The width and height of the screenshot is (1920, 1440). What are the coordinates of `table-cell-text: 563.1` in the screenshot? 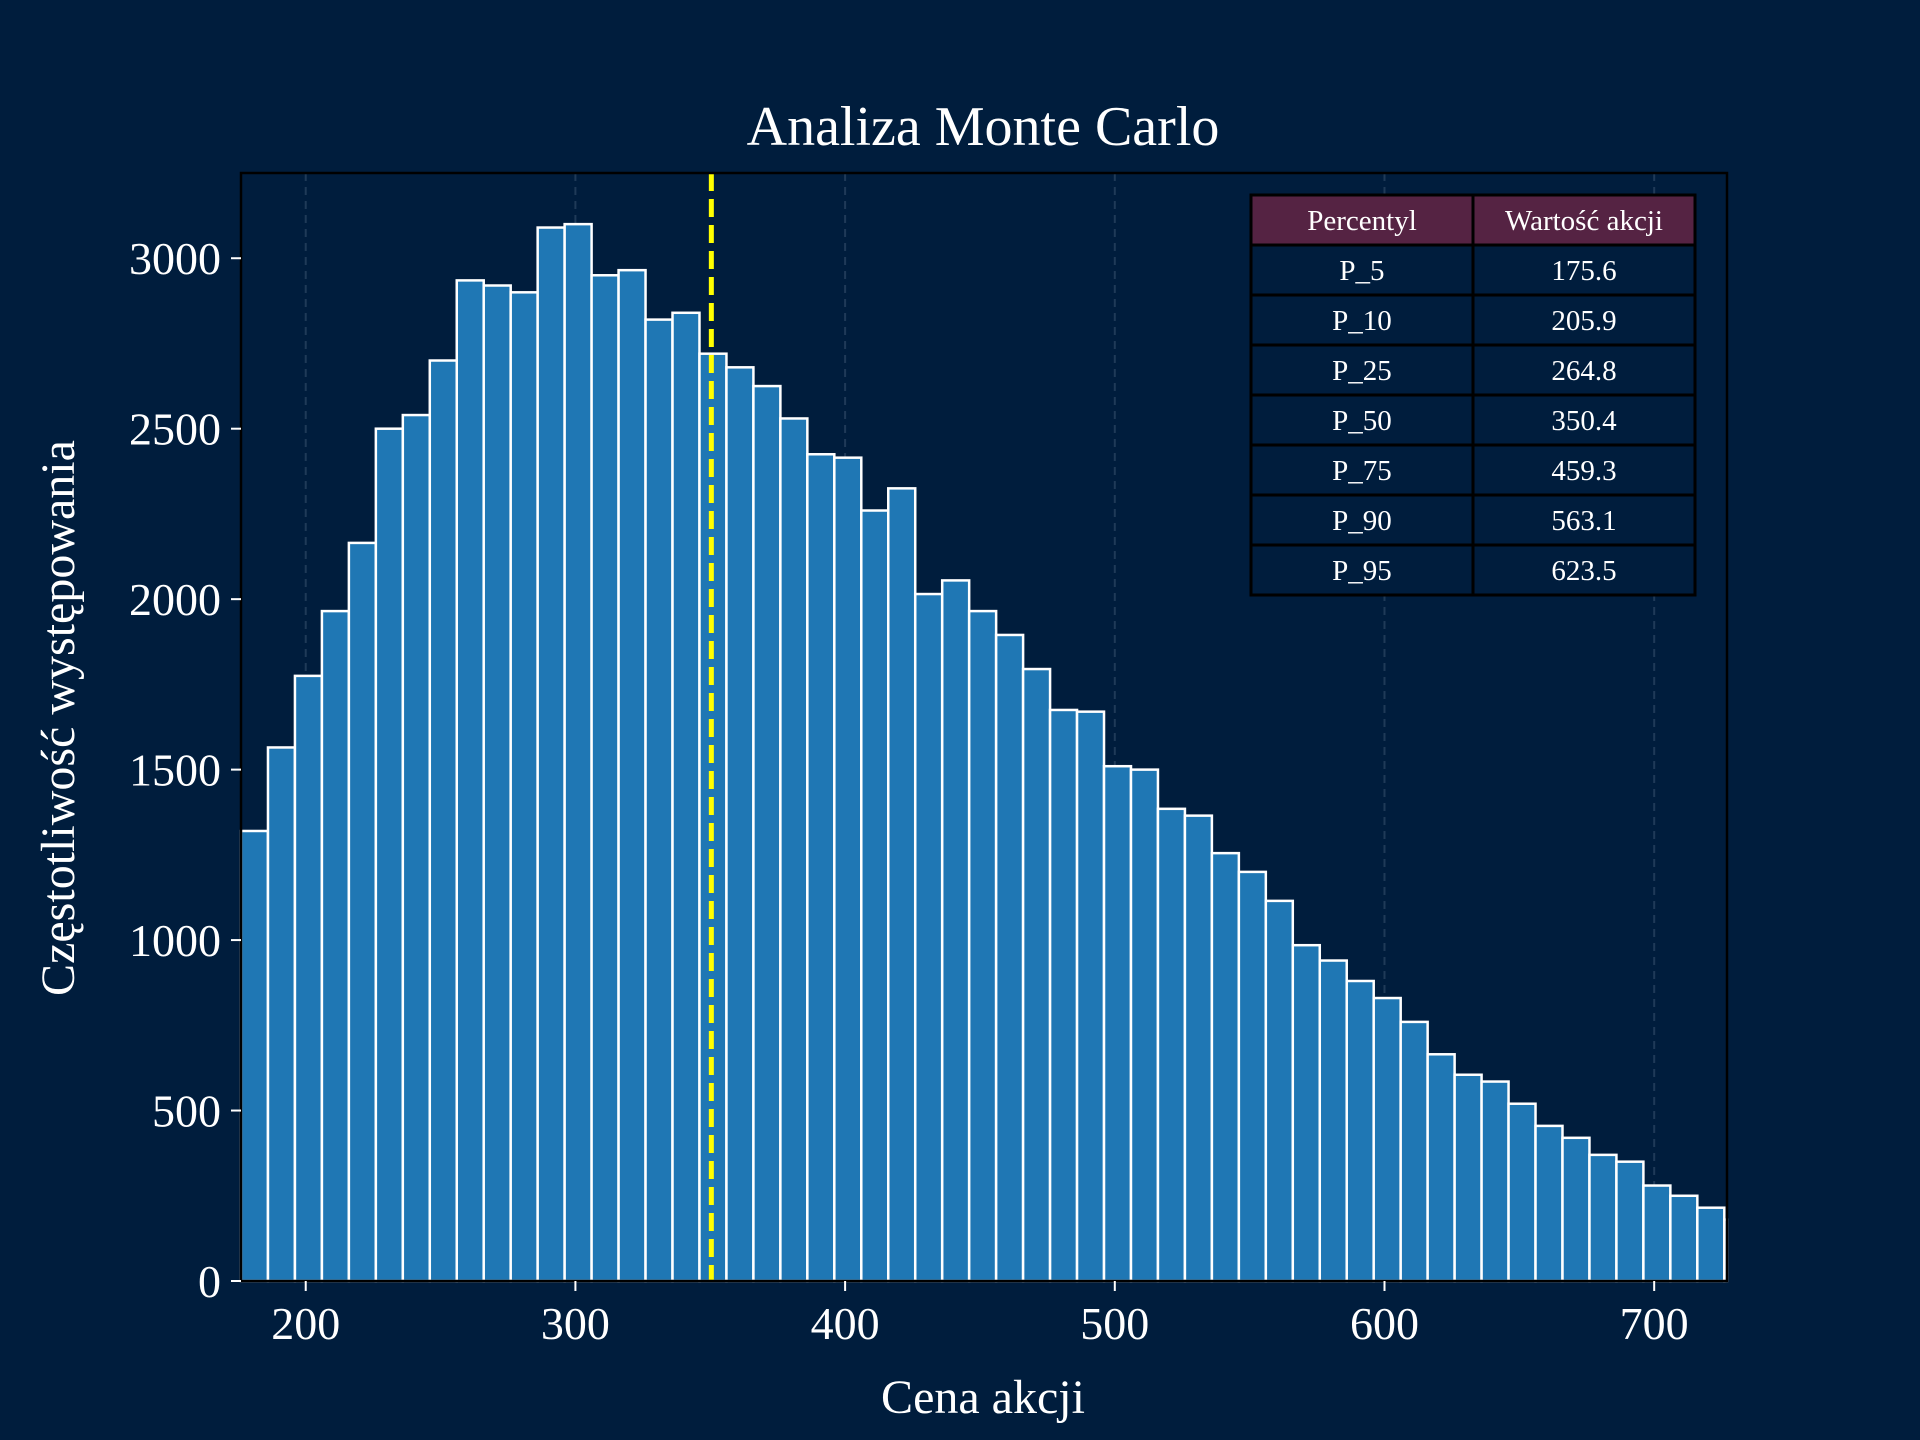 It's located at (1583, 521).